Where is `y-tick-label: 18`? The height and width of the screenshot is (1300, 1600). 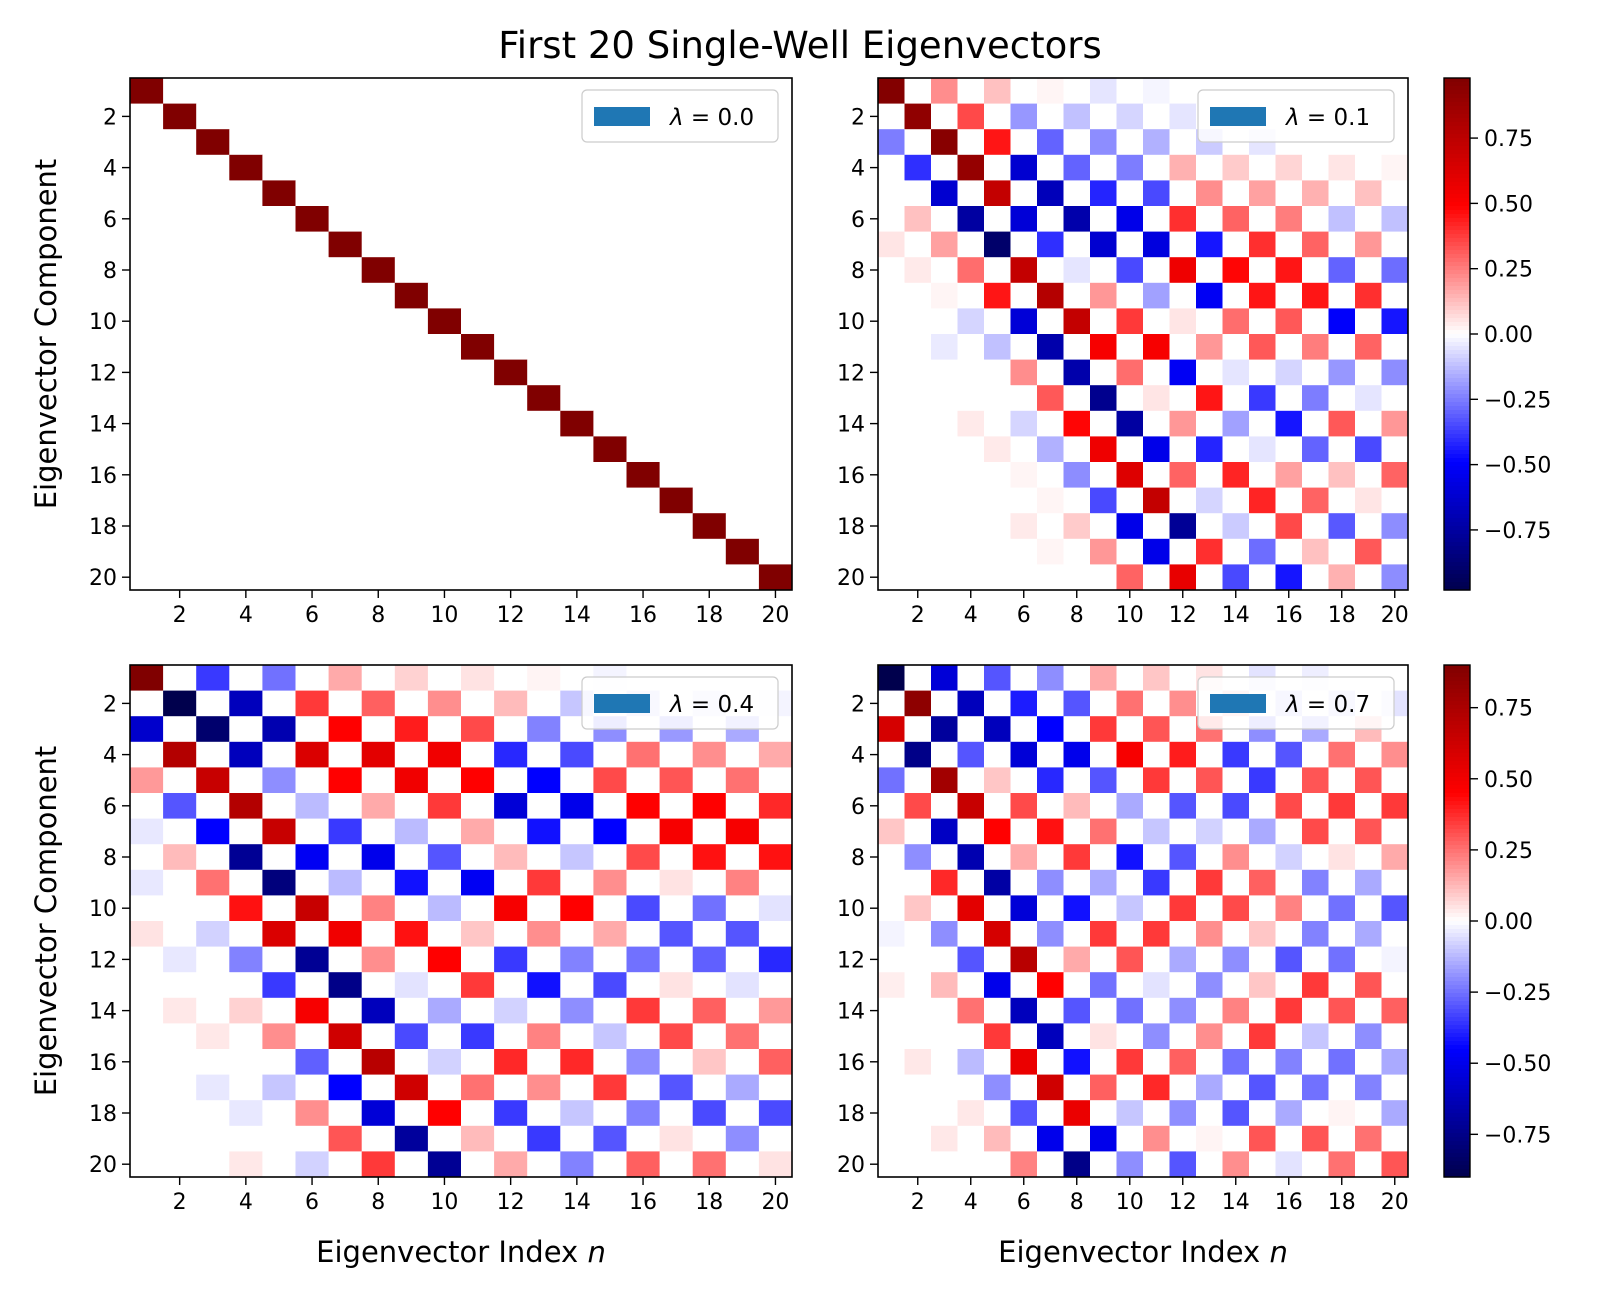
y-tick-label: 18 is located at coordinates (103, 527).